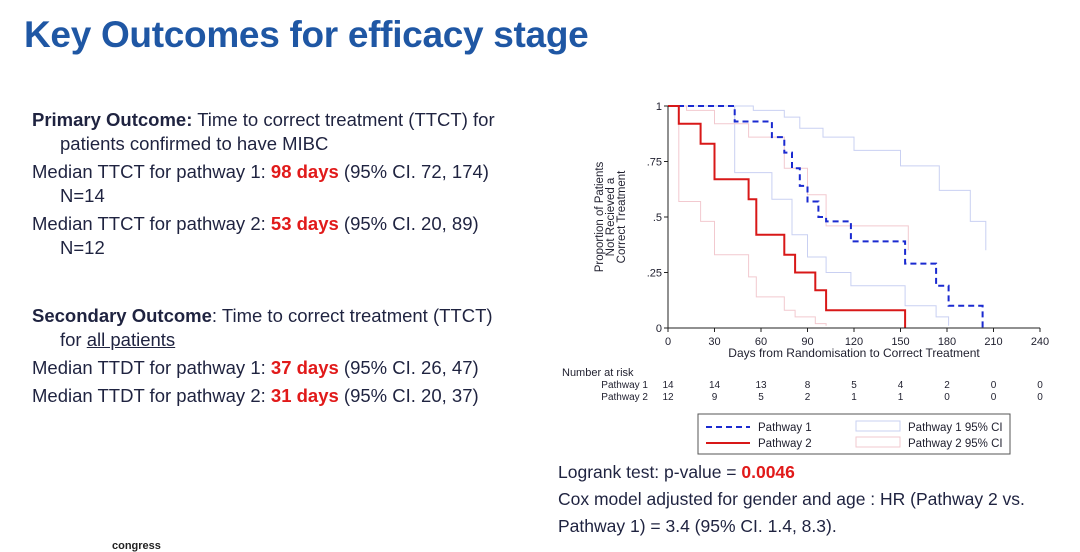 Image resolution: width=1080 pixels, height=552 pixels. Describe the element at coordinates (955, 428) in the screenshot. I see `legend-label: Pathway 1 95% CI` at that location.